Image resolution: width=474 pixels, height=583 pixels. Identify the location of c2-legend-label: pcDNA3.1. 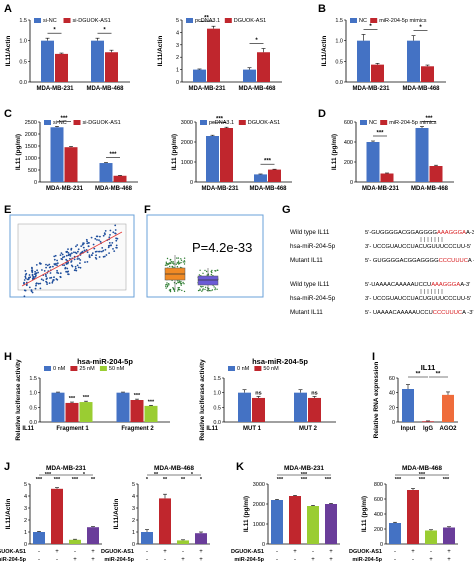
(221, 123).